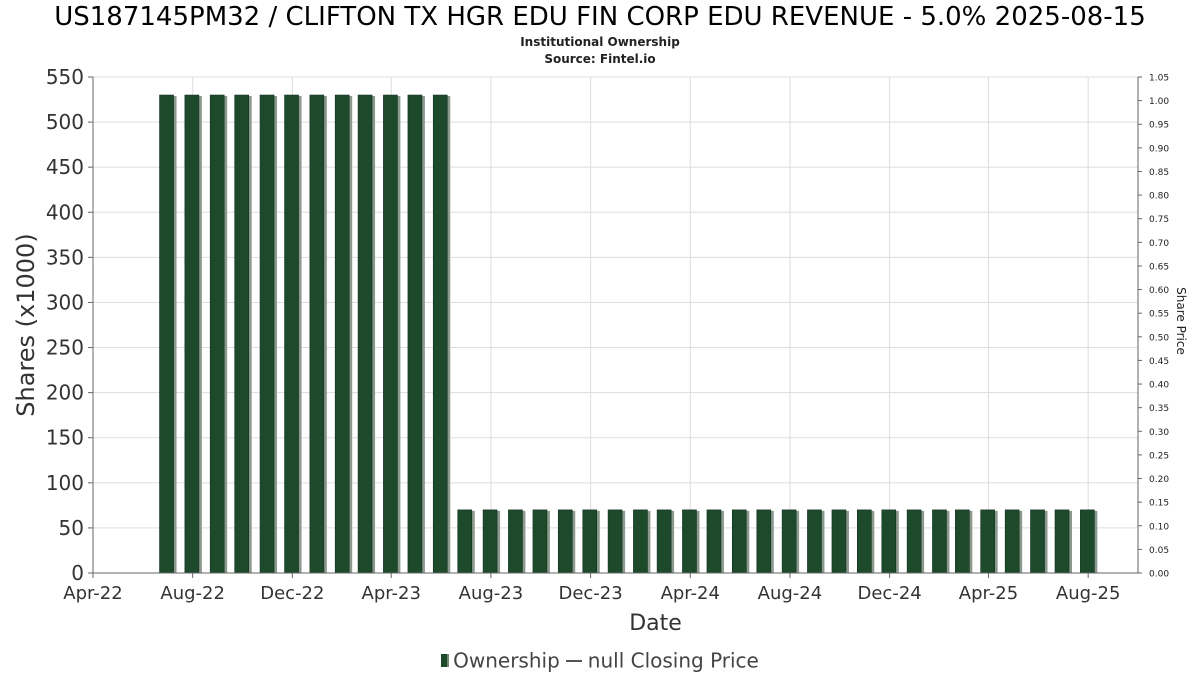  What do you see at coordinates (1159, 433) in the screenshot?
I see `y2-tick-label: 0.30` at bounding box center [1159, 433].